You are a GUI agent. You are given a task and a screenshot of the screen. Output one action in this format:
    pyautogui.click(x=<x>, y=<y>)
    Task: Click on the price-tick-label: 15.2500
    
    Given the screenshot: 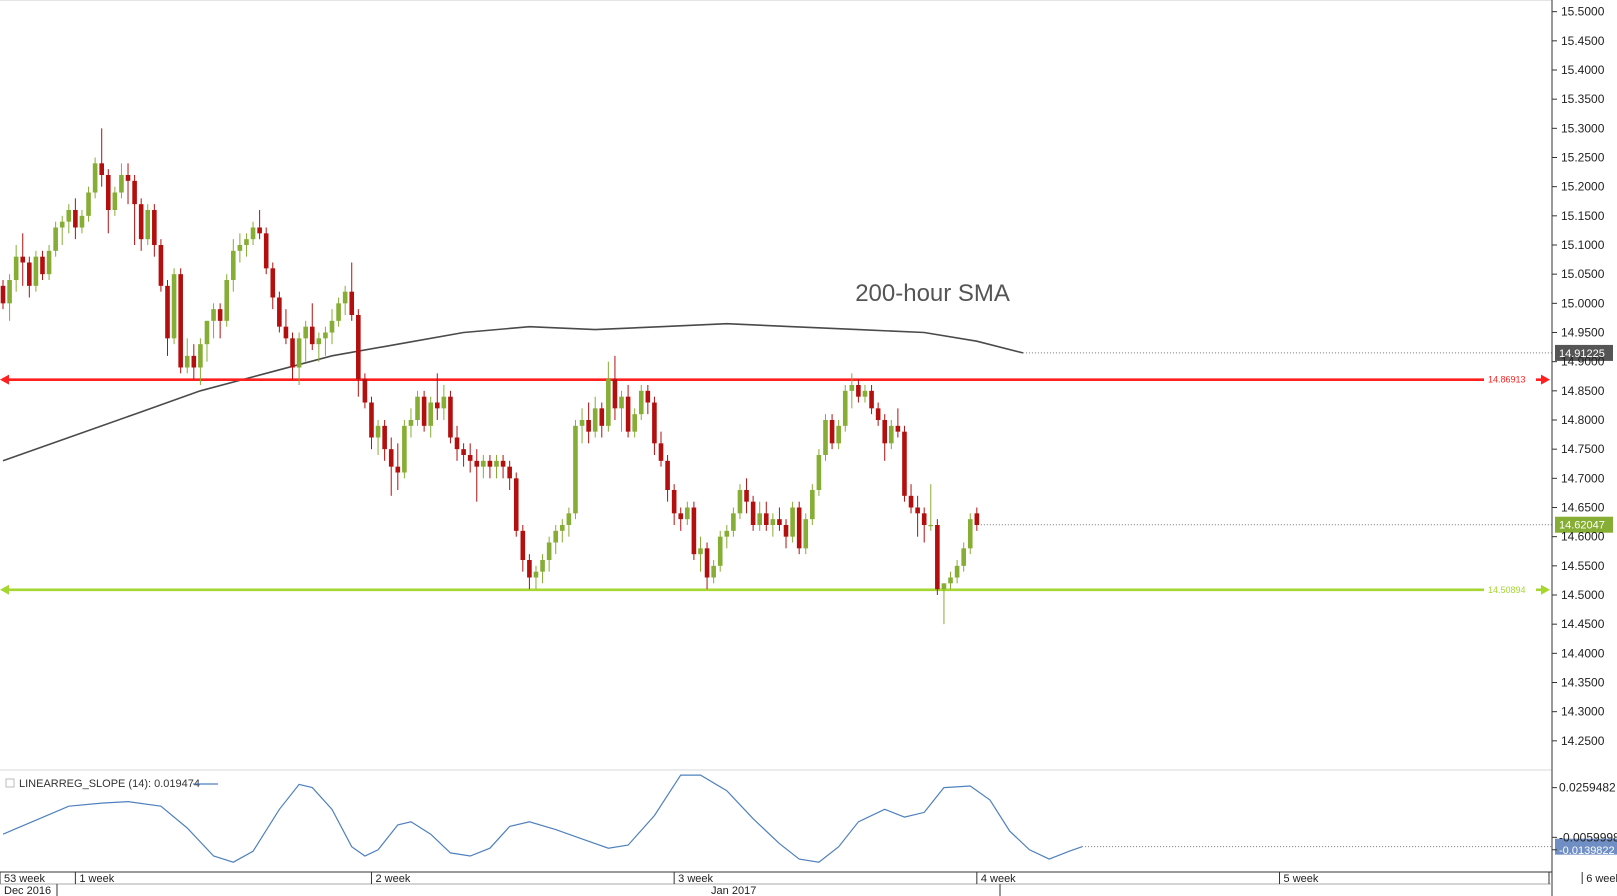 What is the action you would take?
    pyautogui.click(x=1583, y=158)
    